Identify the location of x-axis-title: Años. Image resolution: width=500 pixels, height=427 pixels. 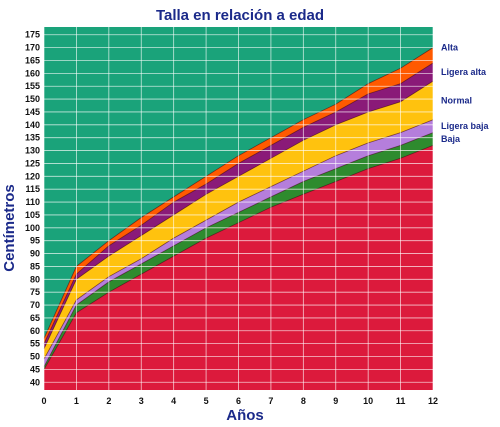
(245, 415).